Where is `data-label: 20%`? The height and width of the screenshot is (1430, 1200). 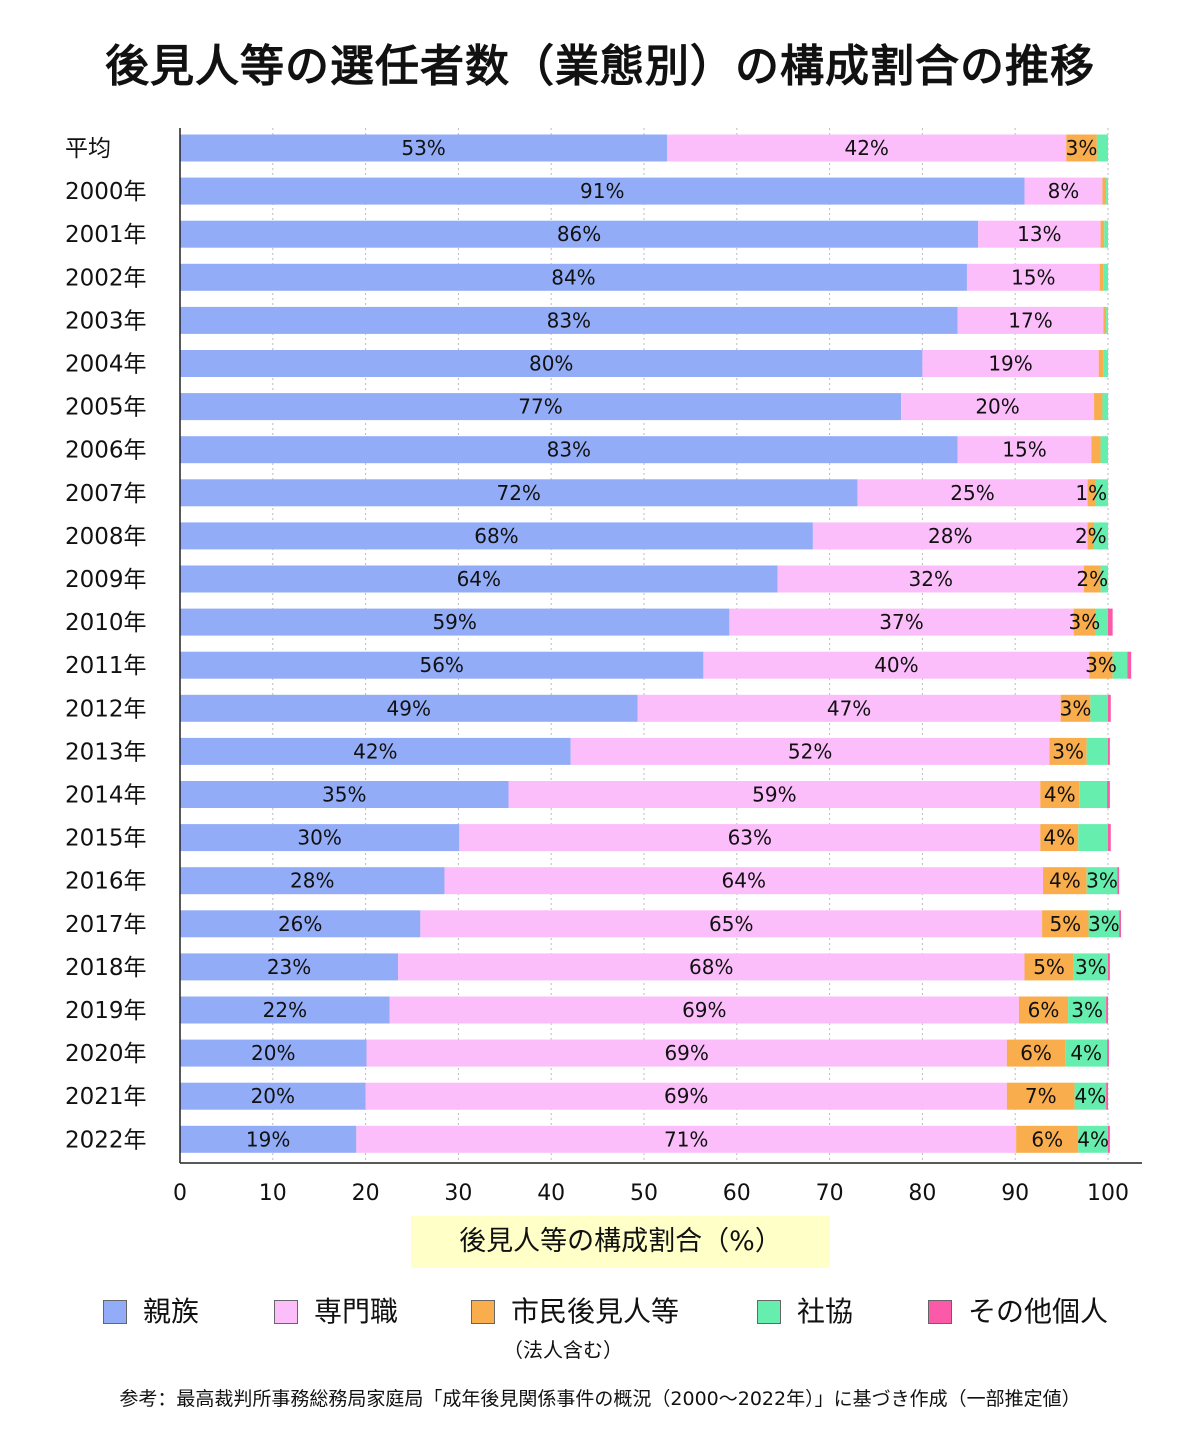 data-label: 20% is located at coordinates (273, 1096).